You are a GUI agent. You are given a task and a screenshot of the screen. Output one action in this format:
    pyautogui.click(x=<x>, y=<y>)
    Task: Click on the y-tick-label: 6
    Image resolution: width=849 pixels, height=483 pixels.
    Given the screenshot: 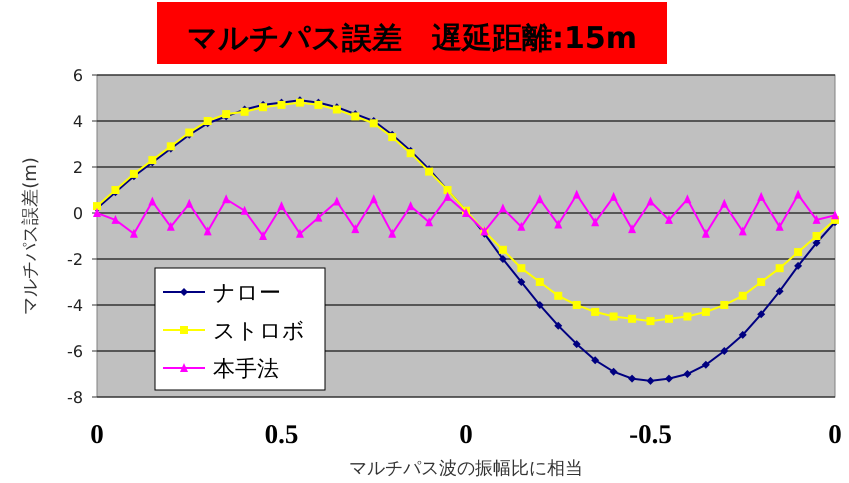 What is the action you would take?
    pyautogui.click(x=77, y=75)
    